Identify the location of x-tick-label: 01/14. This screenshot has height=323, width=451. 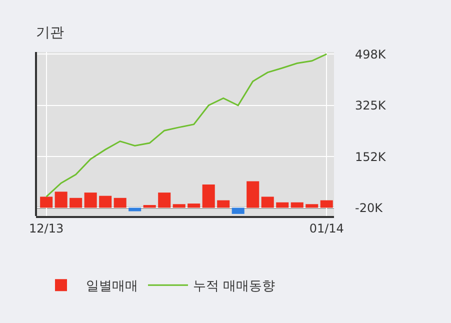
(326, 228).